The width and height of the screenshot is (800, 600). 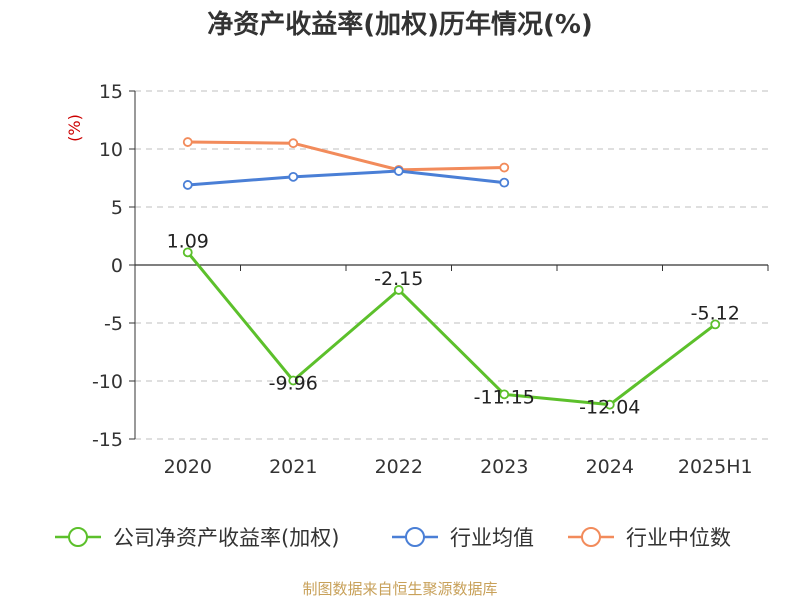 I want to click on data-label: -12.04, so click(x=609, y=408).